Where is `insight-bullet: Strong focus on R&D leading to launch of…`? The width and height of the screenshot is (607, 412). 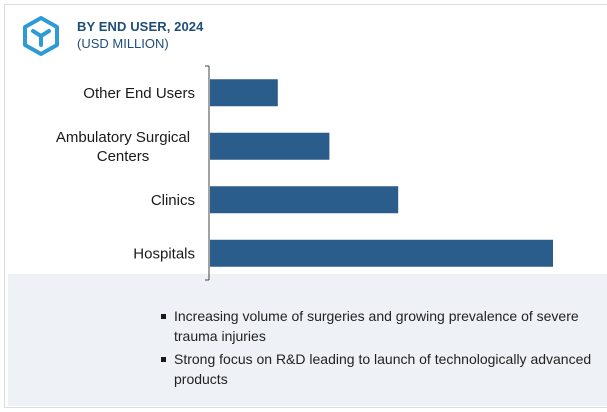
insight-bullet: Strong focus on R&D leading to launch of… is located at coordinates (384, 369).